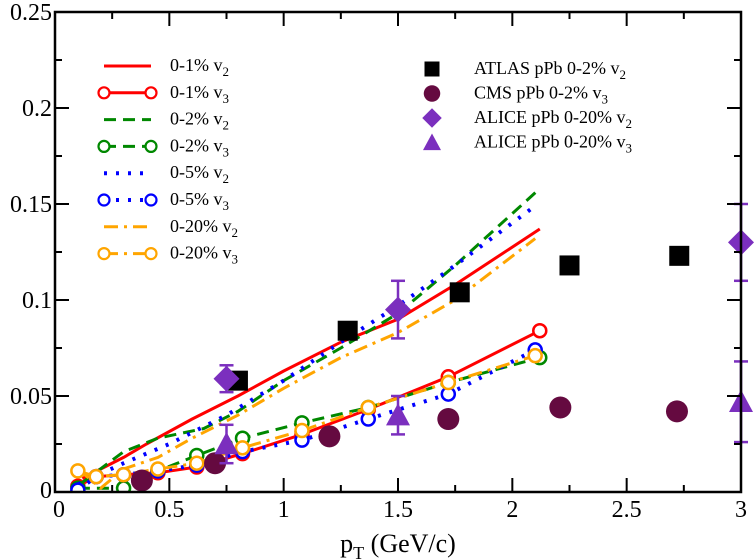 This screenshot has height=560, width=756. What do you see at coordinates (199, 201) in the screenshot?
I see `legend-label: 0-5% v3` at bounding box center [199, 201].